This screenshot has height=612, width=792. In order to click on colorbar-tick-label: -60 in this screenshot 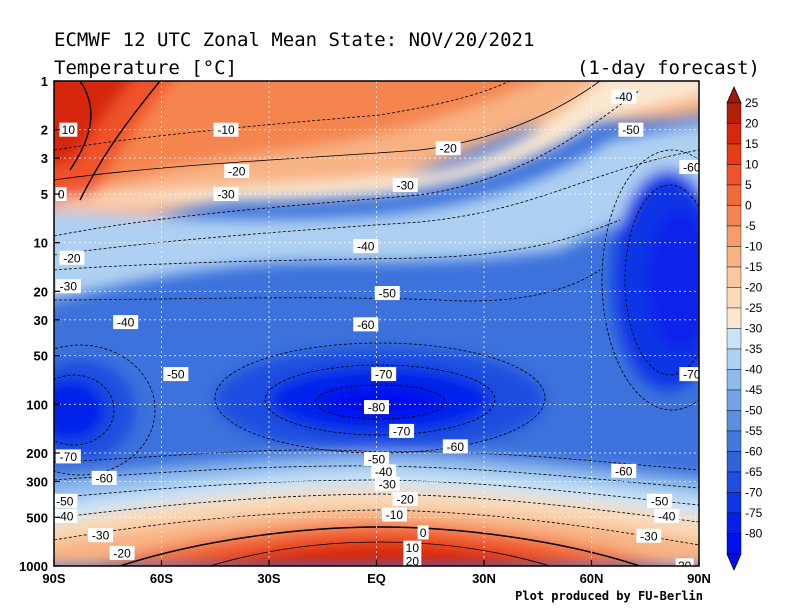, I will do `click(754, 452)`.